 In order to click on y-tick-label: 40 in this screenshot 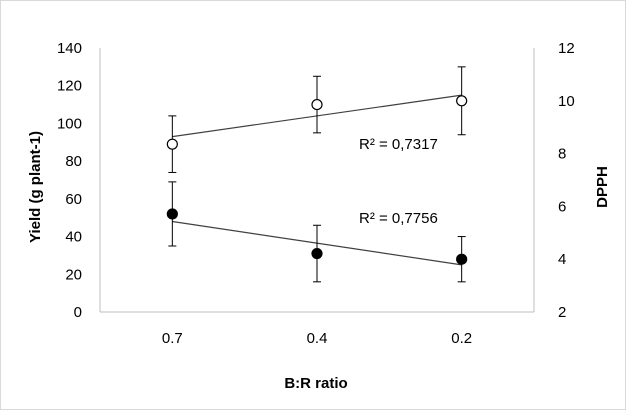, I will do `click(73, 237)`.